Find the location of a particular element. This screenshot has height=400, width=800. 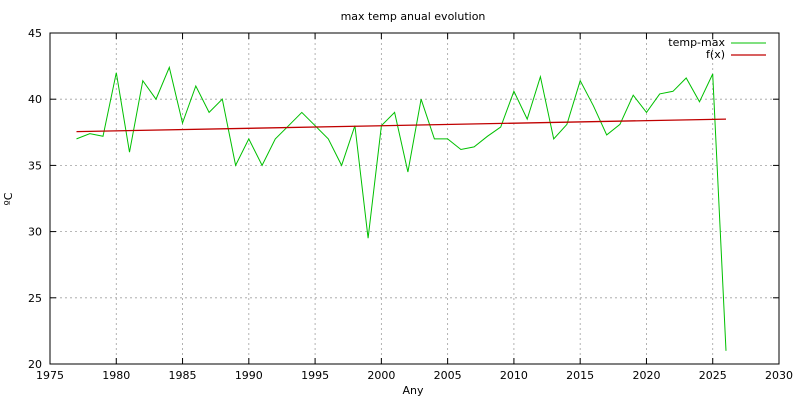

x-tick-label: 2000 is located at coordinates (381, 375).